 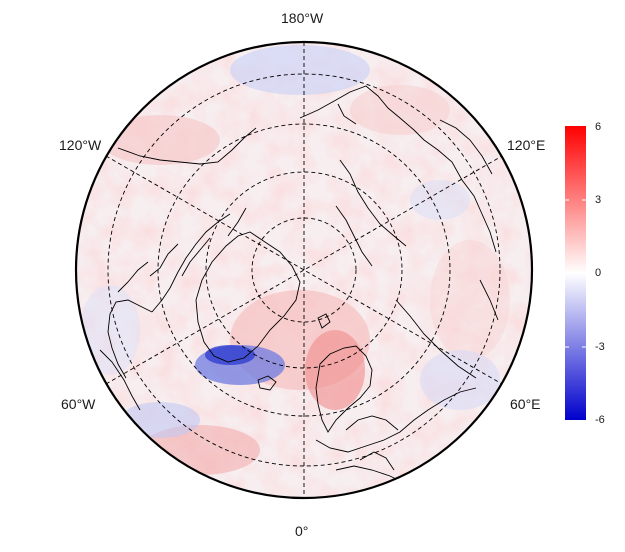 What do you see at coordinates (78, 404) in the screenshot?
I see `lon-label-lower-left: 60°W` at bounding box center [78, 404].